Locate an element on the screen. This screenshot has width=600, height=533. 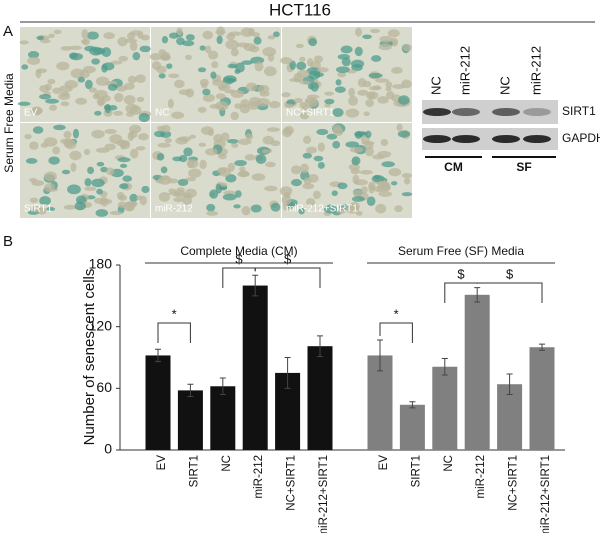
group-title: Serum Free (SF) Media is located at coordinates (461, 251).